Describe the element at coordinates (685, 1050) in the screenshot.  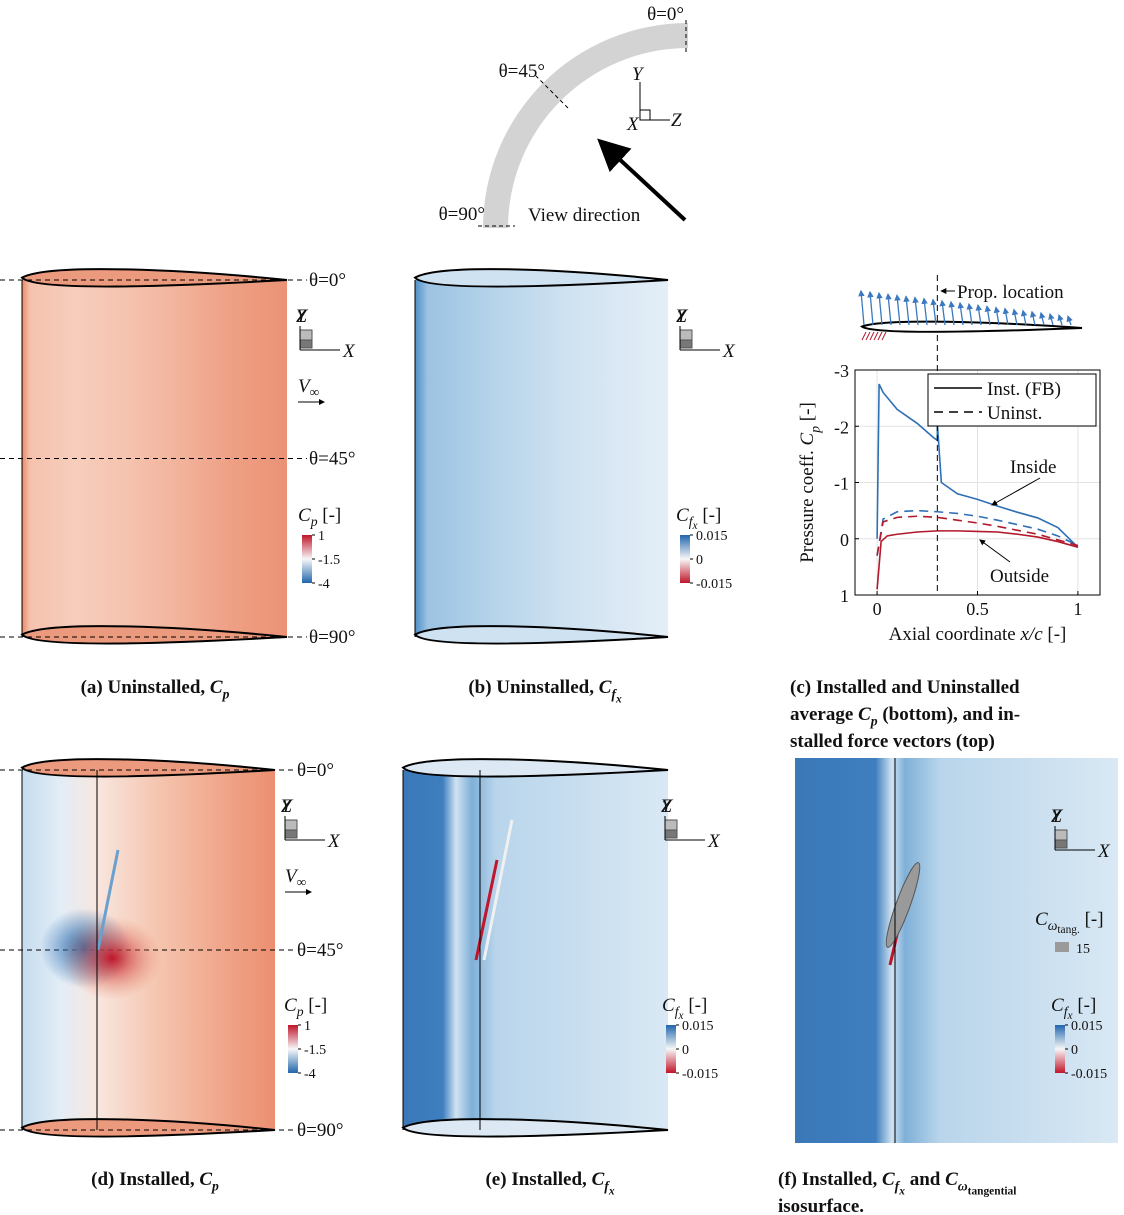
I see `colorbar-tick-label: 0` at that location.